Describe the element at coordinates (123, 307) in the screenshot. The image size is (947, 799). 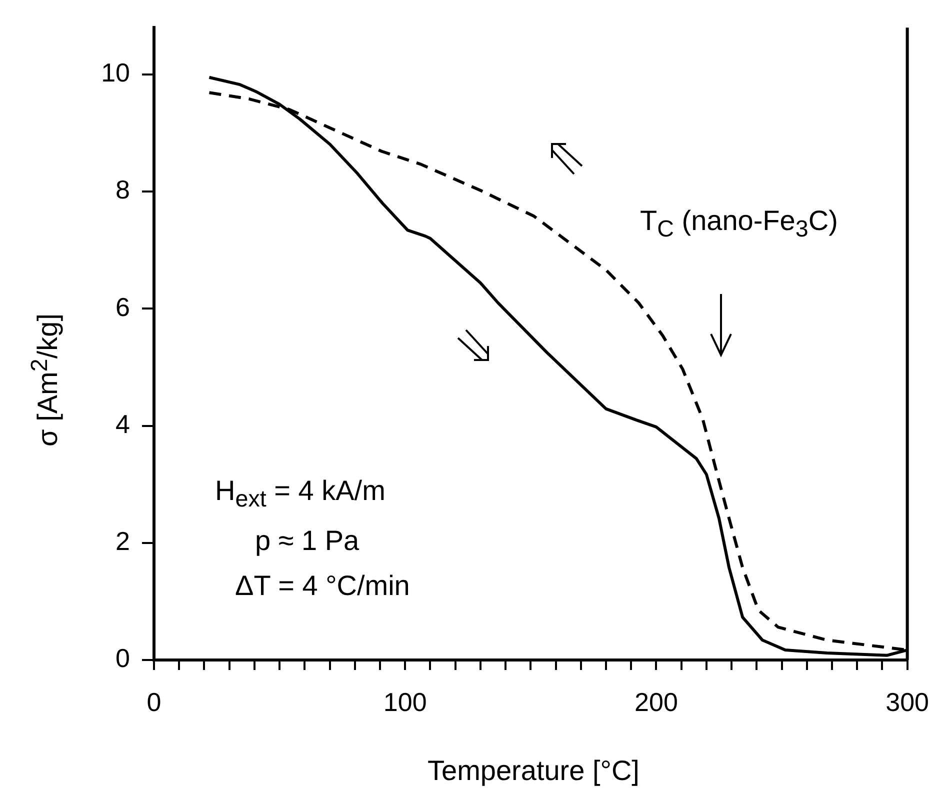
I see `y-tick-label: 6` at that location.